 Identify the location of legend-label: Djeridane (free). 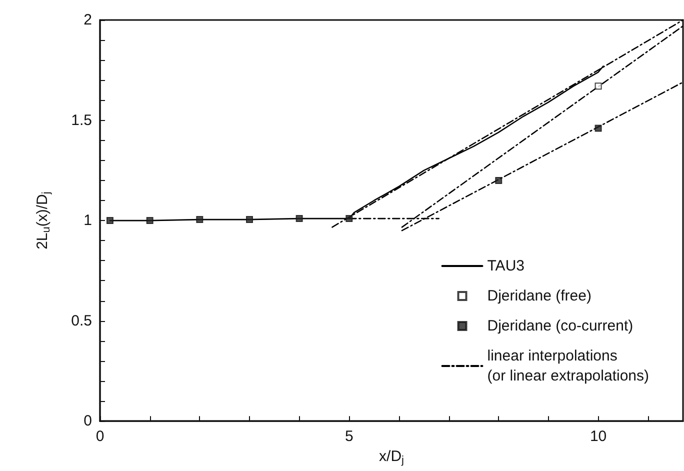
(539, 296).